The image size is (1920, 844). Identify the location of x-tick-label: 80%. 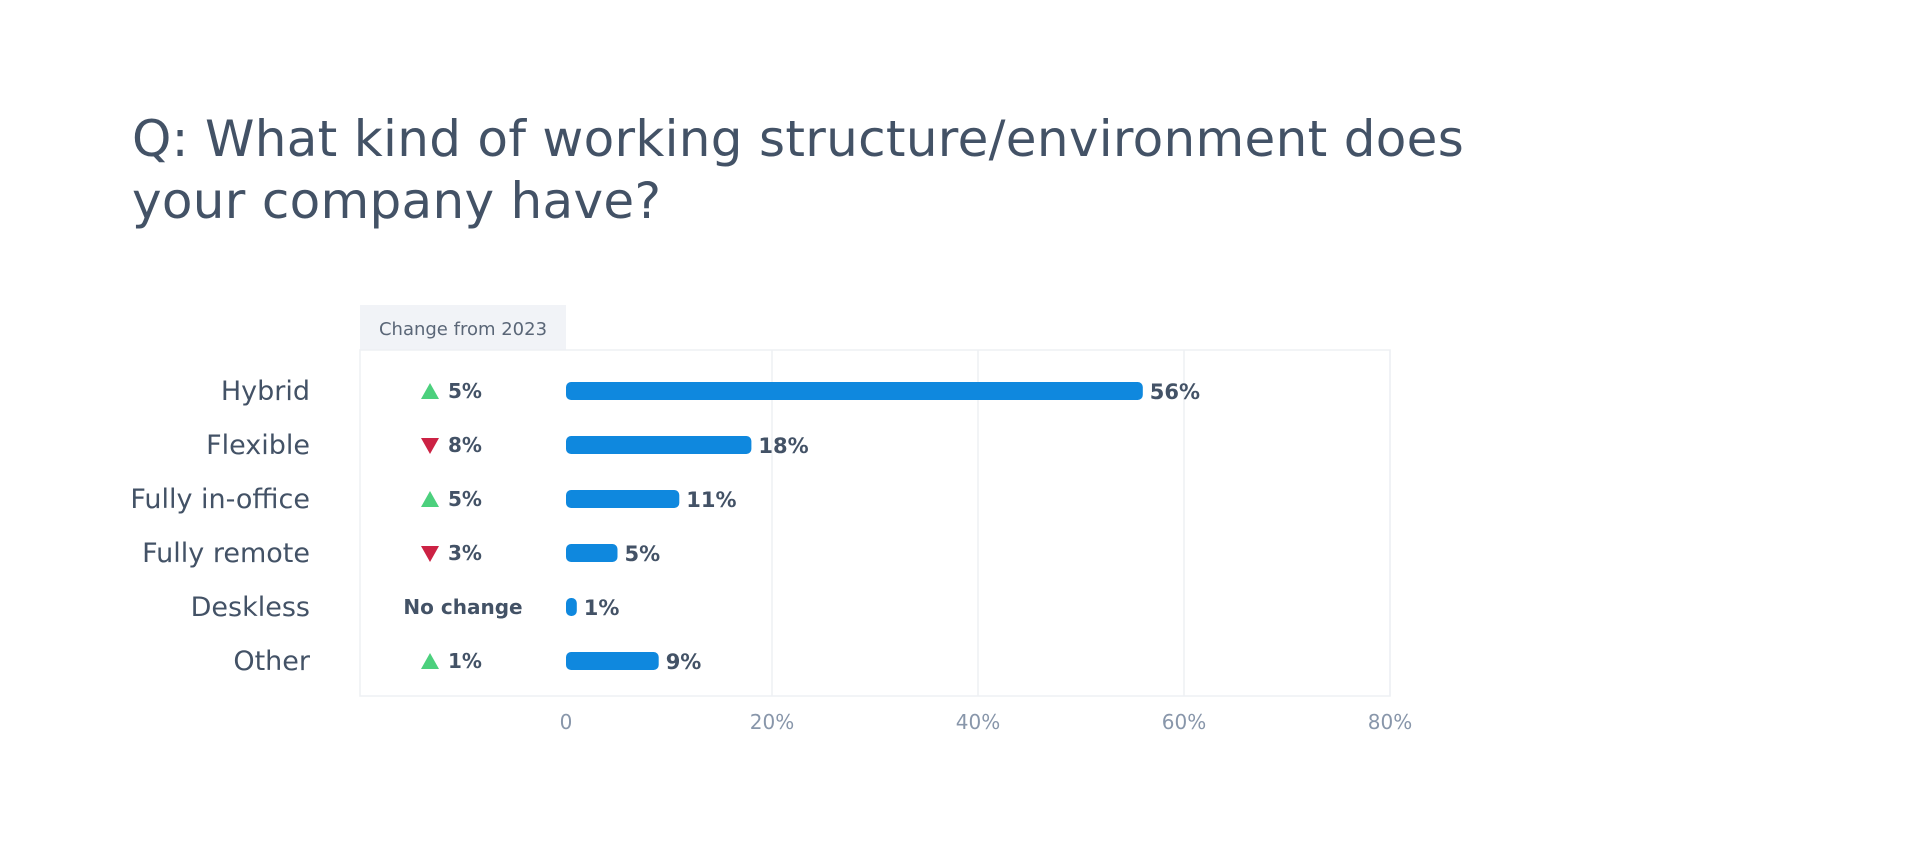
(1390, 722).